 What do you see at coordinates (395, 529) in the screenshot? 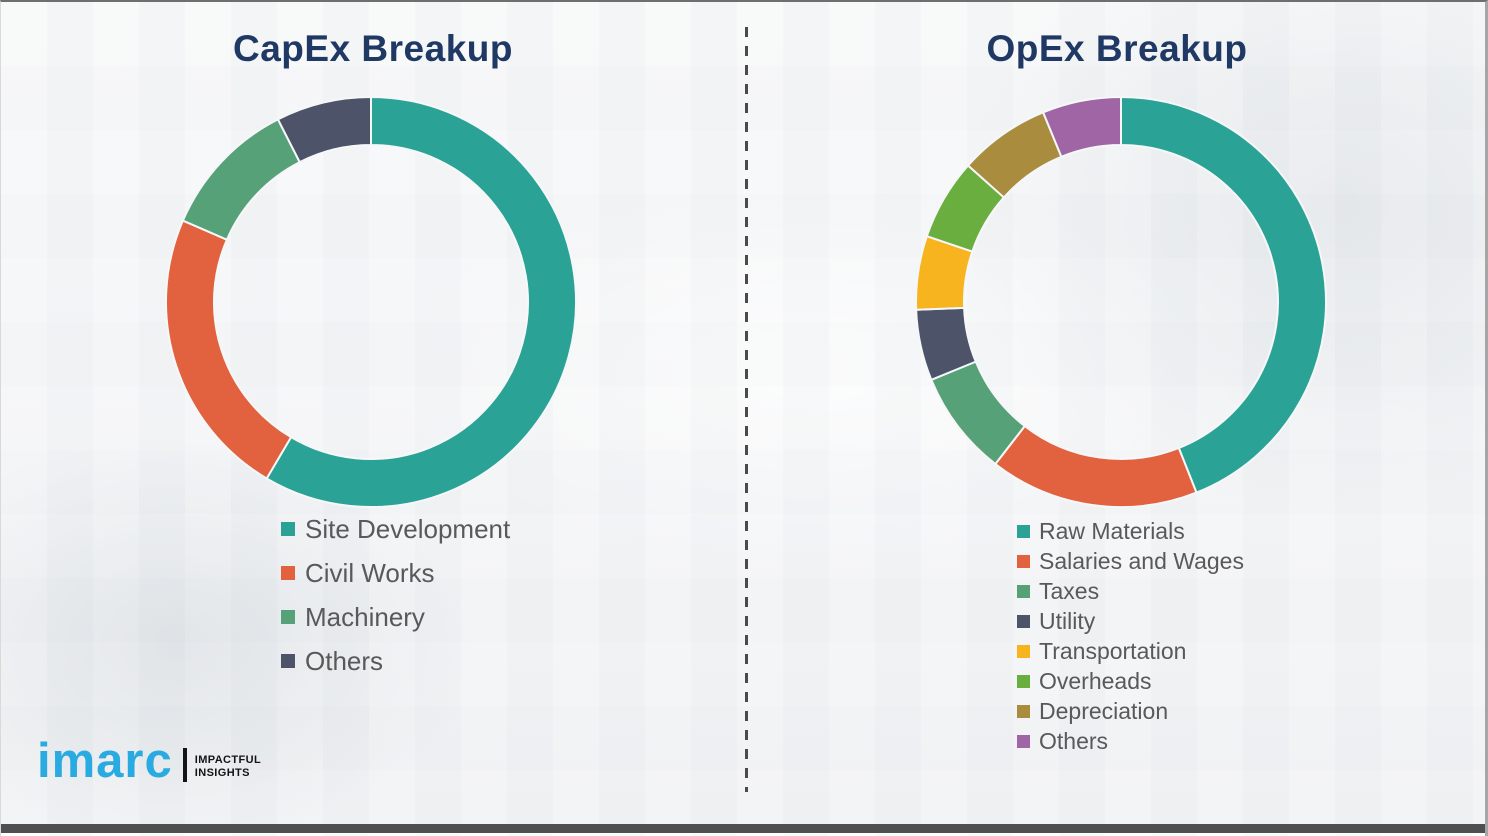
I see `legend-item-site-development: Site Development` at bounding box center [395, 529].